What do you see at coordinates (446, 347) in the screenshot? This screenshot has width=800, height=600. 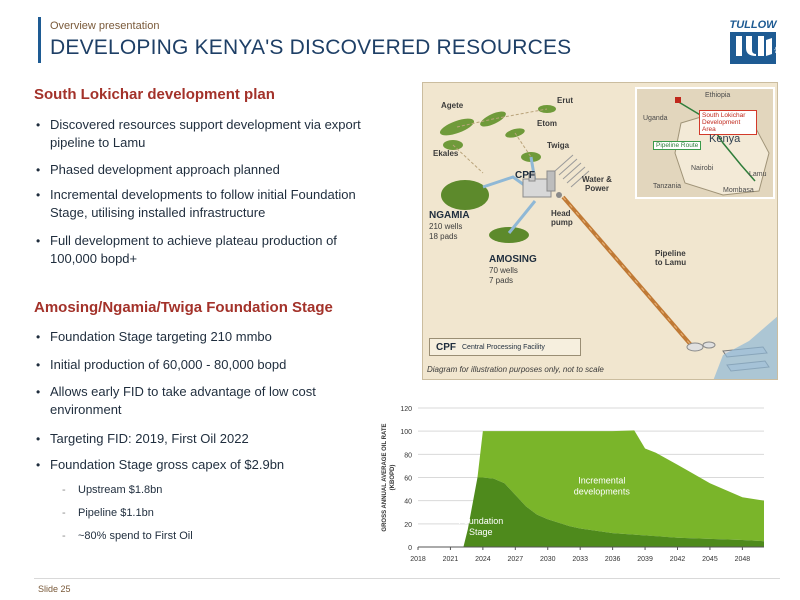 I see `legend-key: CPF` at bounding box center [446, 347].